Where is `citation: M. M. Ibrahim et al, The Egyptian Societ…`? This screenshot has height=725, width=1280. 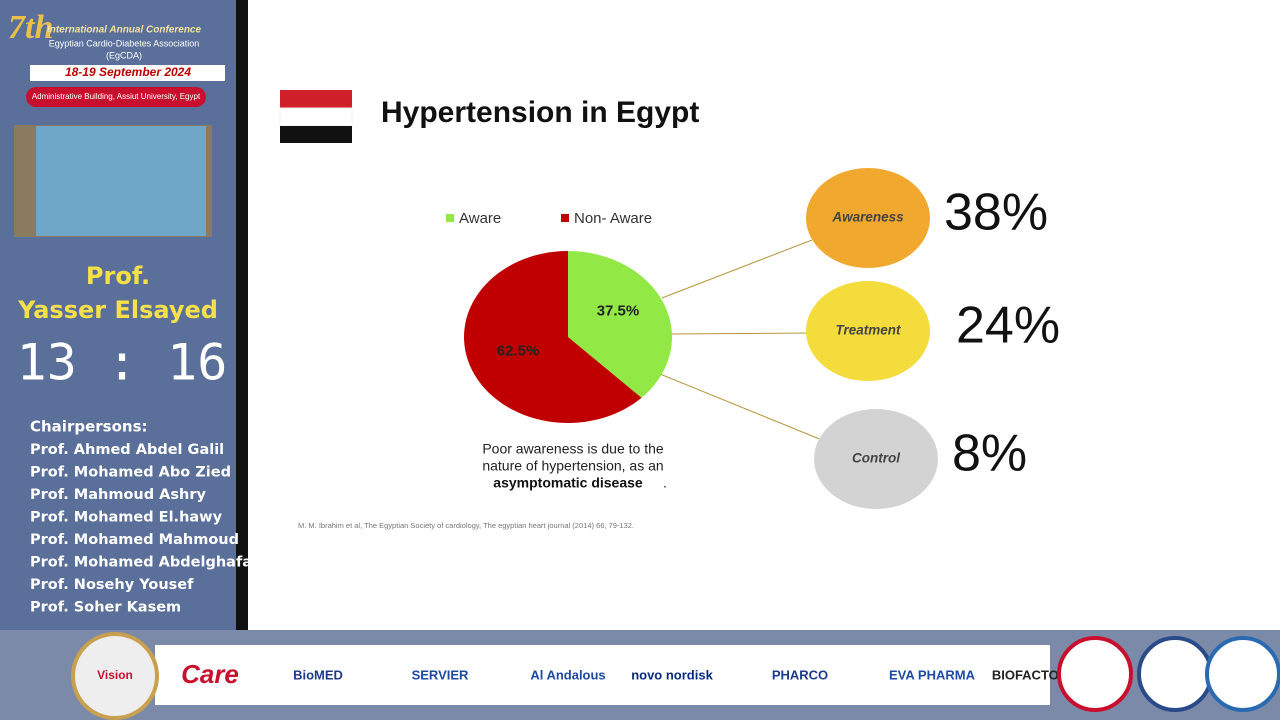 citation: M. M. Ibrahim et al, The Egyptian Societ… is located at coordinates (466, 525).